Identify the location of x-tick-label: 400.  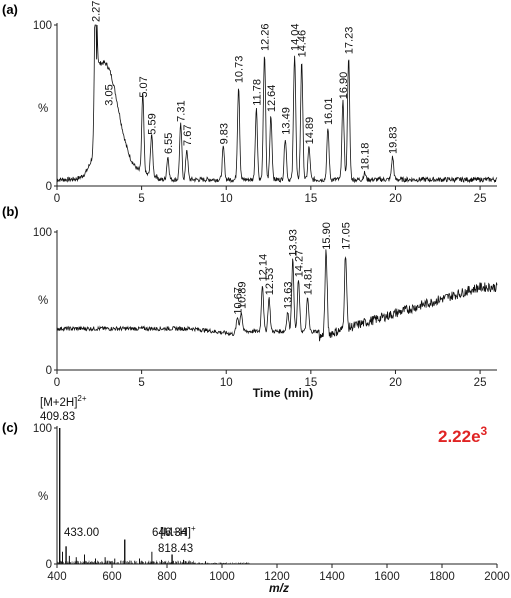
(56, 577).